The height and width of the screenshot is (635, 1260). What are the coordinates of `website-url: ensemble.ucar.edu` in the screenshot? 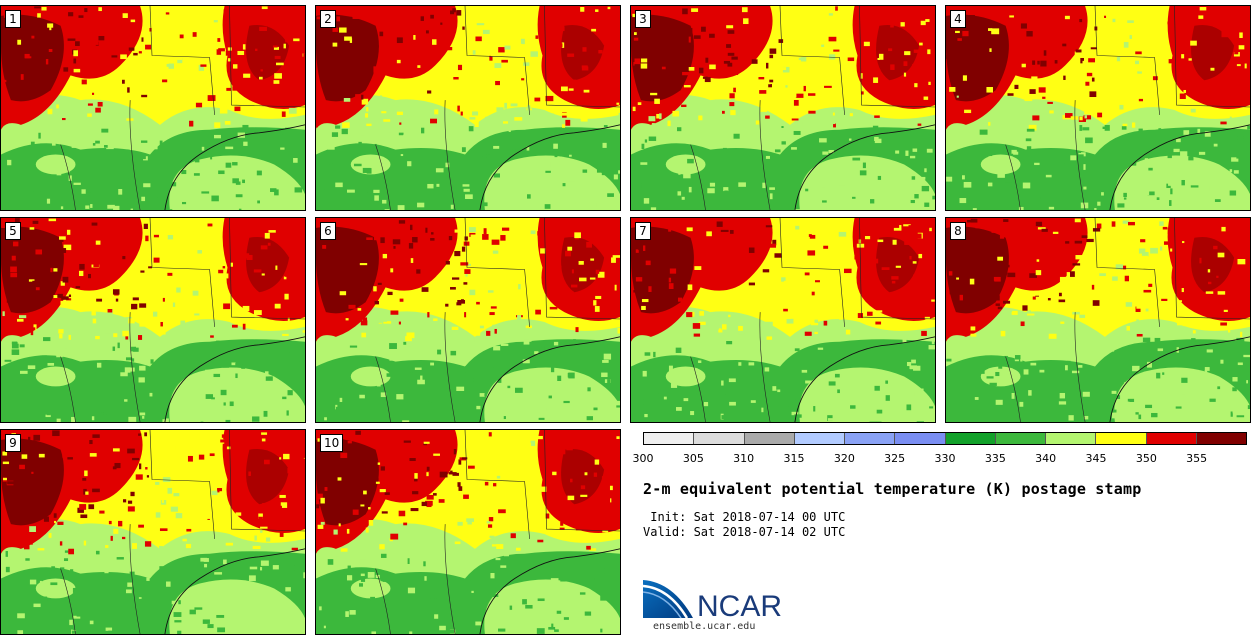 It's located at (704, 626).